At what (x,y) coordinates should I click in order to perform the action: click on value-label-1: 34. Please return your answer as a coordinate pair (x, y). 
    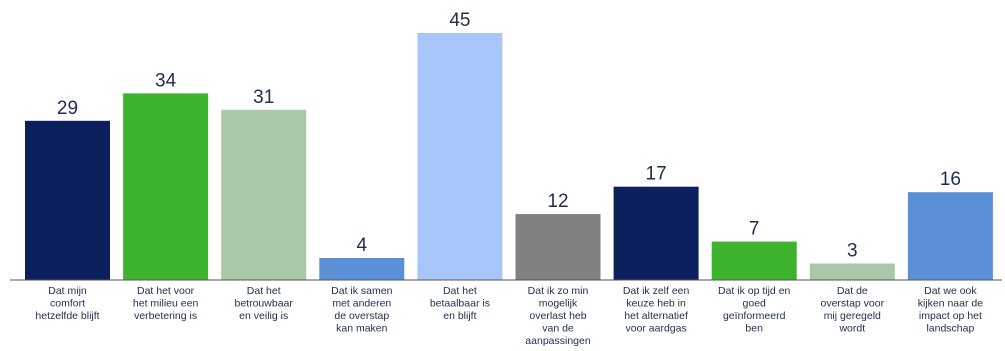
    Looking at the image, I should click on (166, 80).